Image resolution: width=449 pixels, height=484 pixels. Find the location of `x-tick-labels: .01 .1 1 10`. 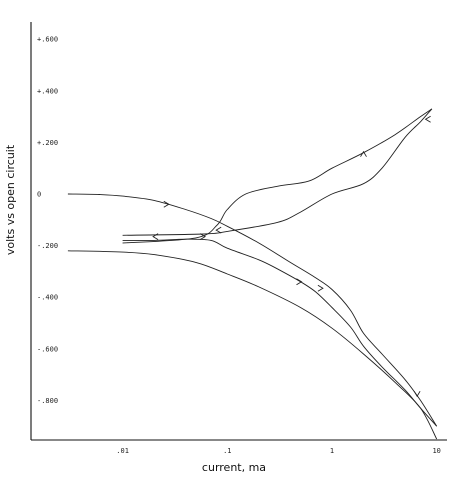

x-tick-labels: .01 .1 1 10 is located at coordinates (278, 451).